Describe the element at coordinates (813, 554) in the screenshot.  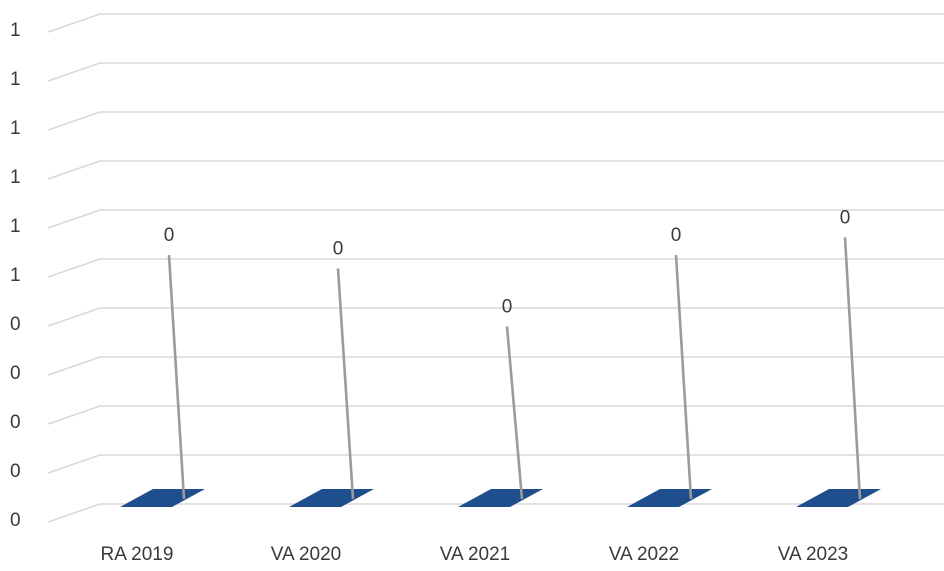
I see `x-category-label: VA 2023` at that location.